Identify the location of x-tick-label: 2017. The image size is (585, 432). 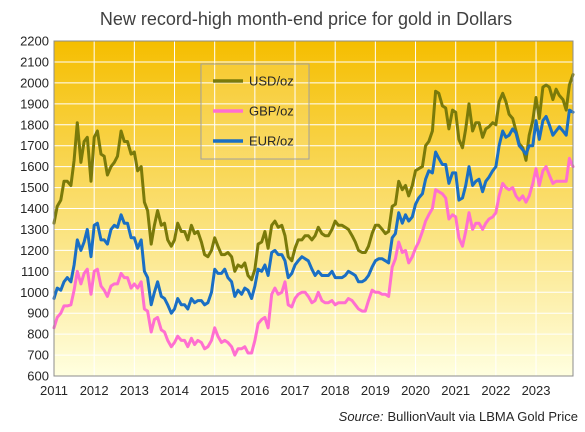
(295, 390).